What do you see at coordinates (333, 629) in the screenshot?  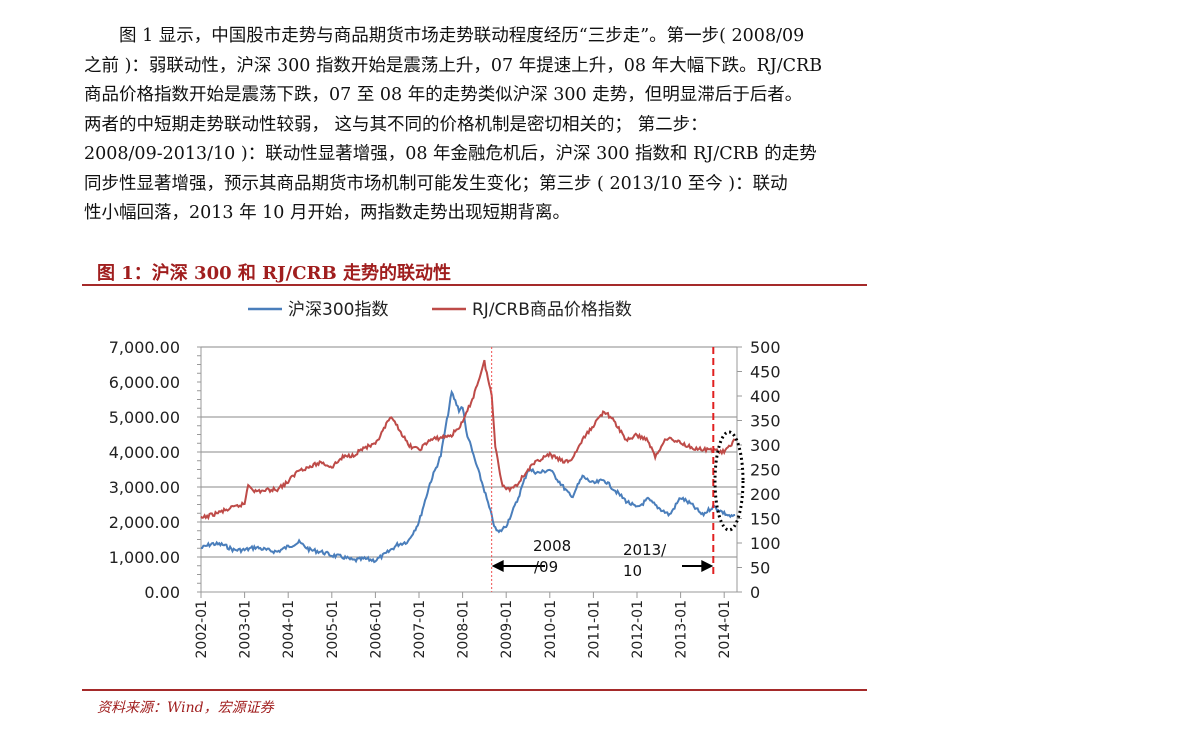 I see `x-tick-label: 2005-01` at bounding box center [333, 629].